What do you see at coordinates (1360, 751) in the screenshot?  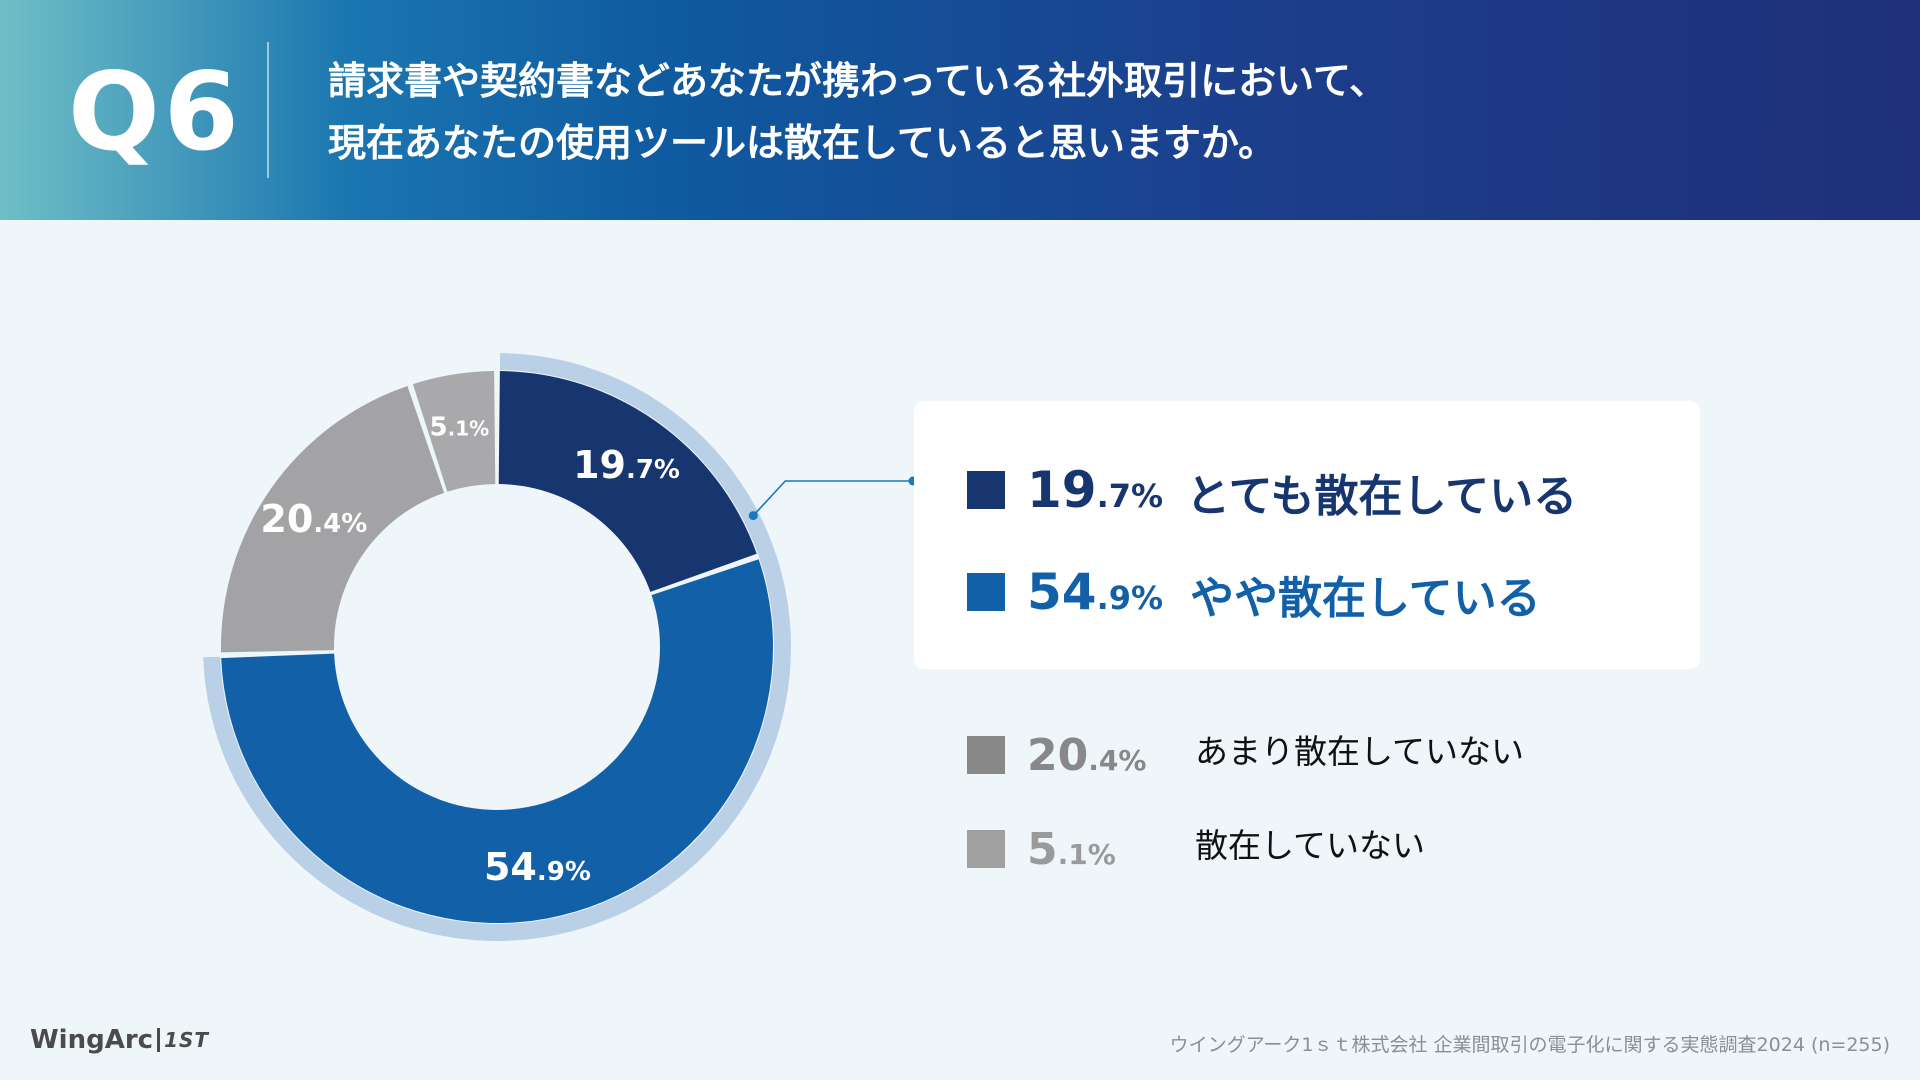 I see `legend-label-3: あまり散在していない` at bounding box center [1360, 751].